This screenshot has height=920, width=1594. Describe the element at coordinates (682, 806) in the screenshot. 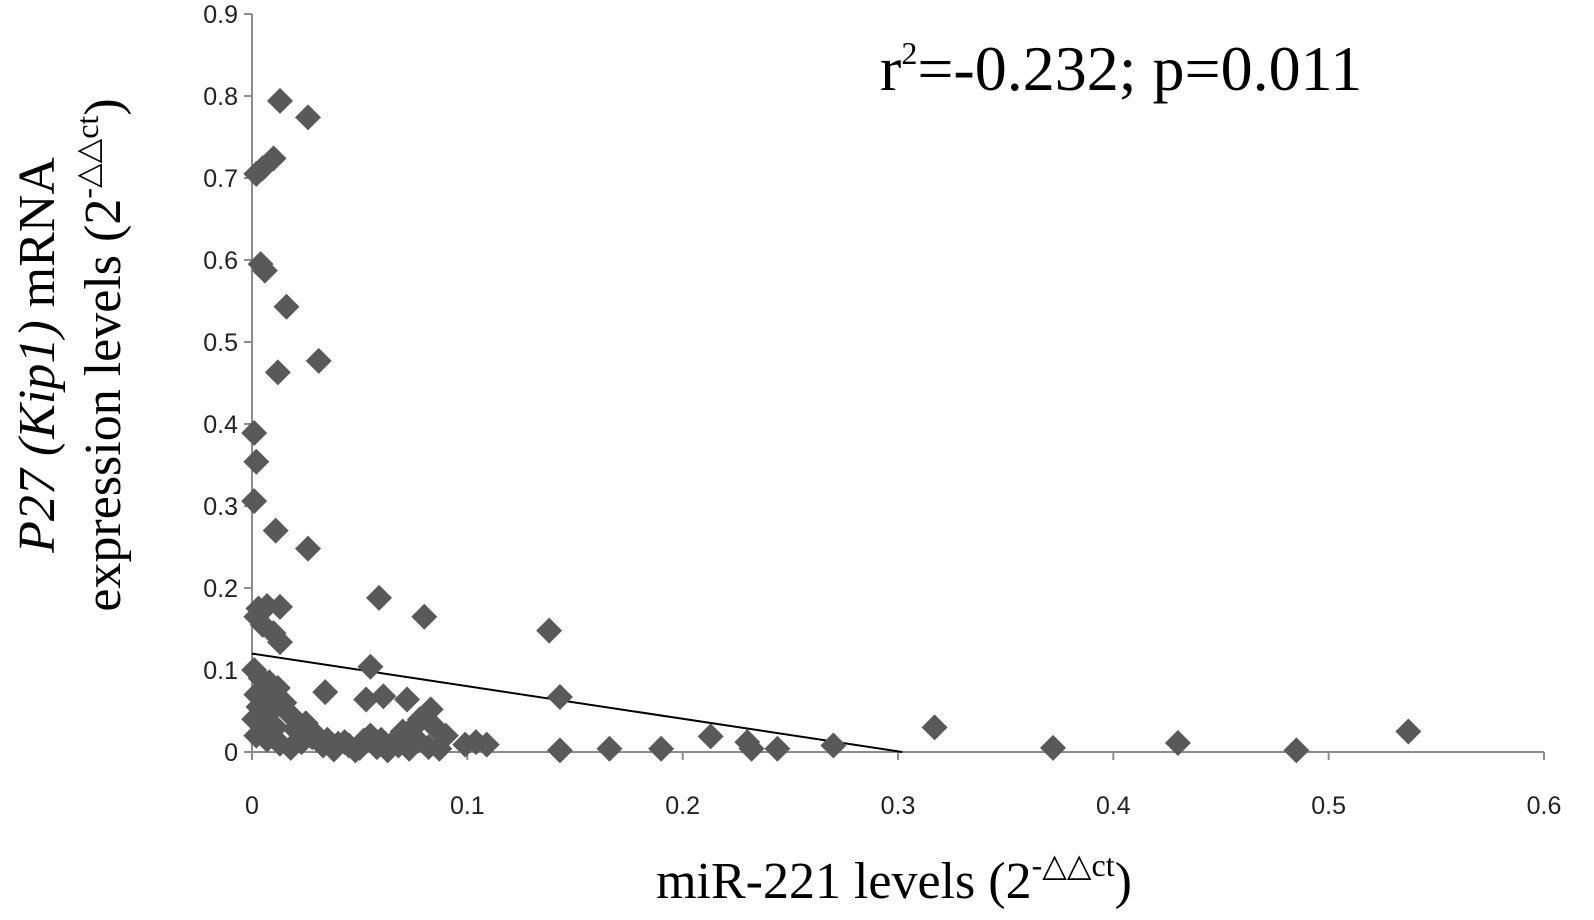

I see `x-tick-label: 0.2` at that location.